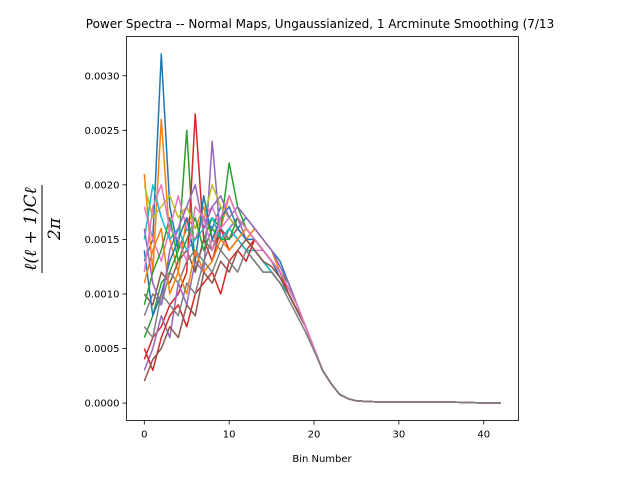 This screenshot has width=640, height=480. I want to click on x-tick-label: 20, so click(314, 435).